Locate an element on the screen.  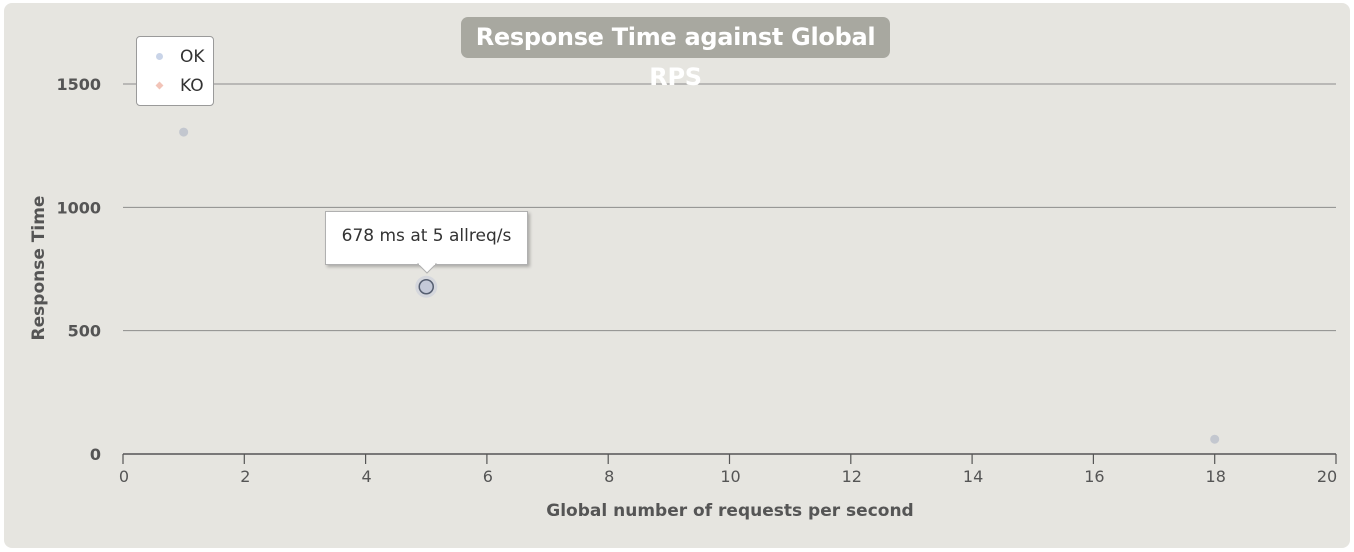
chart-title-background is located at coordinates (675, 37).